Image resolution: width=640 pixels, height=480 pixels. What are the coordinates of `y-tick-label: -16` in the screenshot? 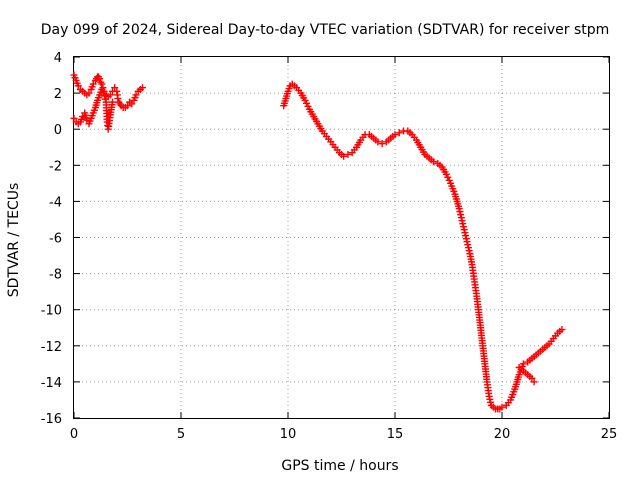 It's located at (51, 419).